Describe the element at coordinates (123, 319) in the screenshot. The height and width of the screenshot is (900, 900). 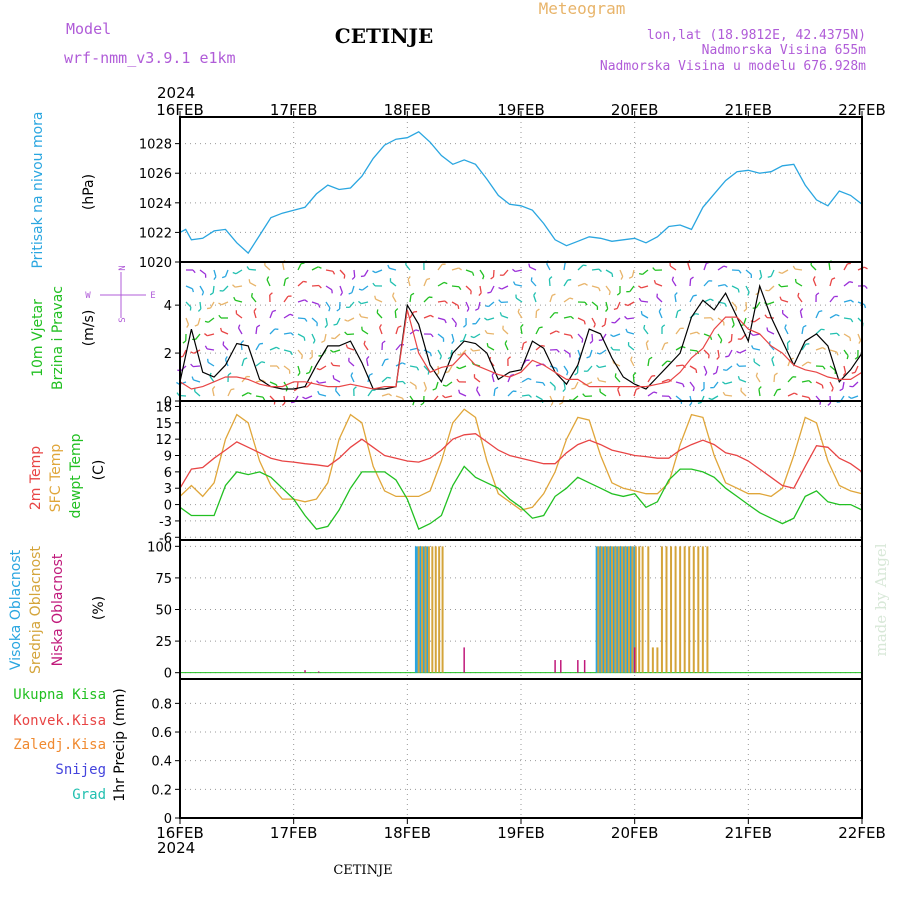
I see `compass-s: S` at that location.